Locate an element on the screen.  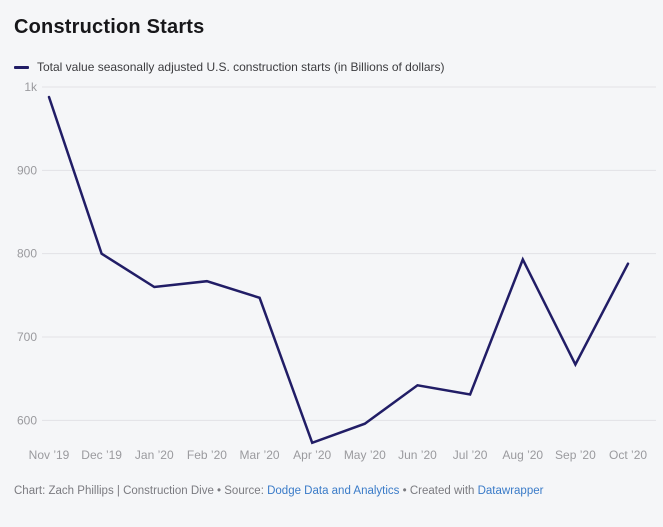
x-tick-label: May ’20 is located at coordinates (365, 455).